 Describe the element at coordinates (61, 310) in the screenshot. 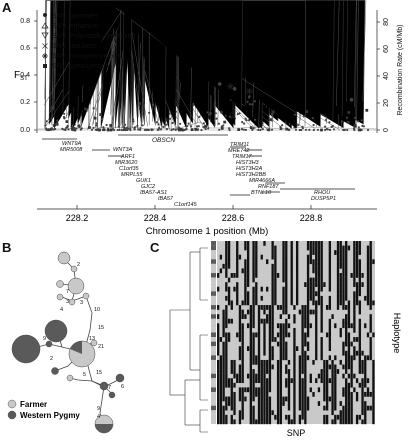

I see `edge-label: 4` at that location.